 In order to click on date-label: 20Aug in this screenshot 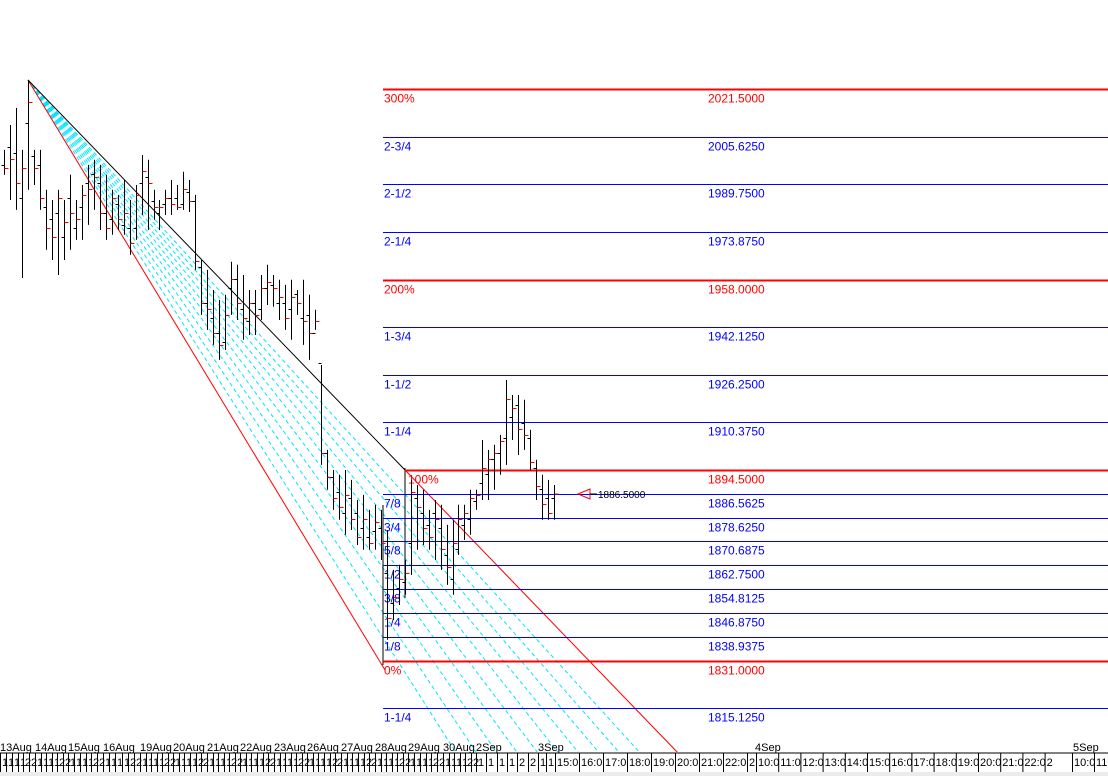, I will do `click(189, 748)`.